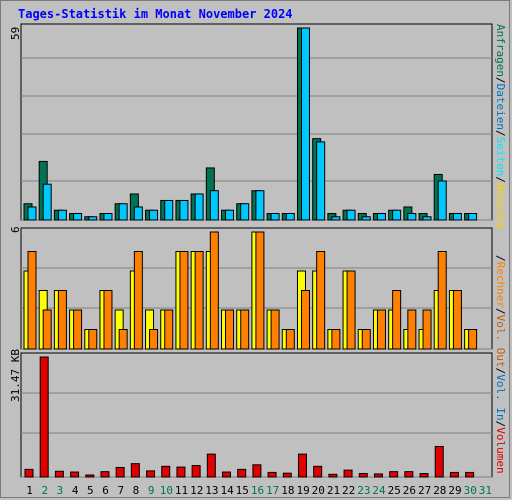 The width and height of the screenshot is (512, 500). What do you see at coordinates (105, 490) in the screenshot?
I see `day-label-6: 6` at bounding box center [105, 490].